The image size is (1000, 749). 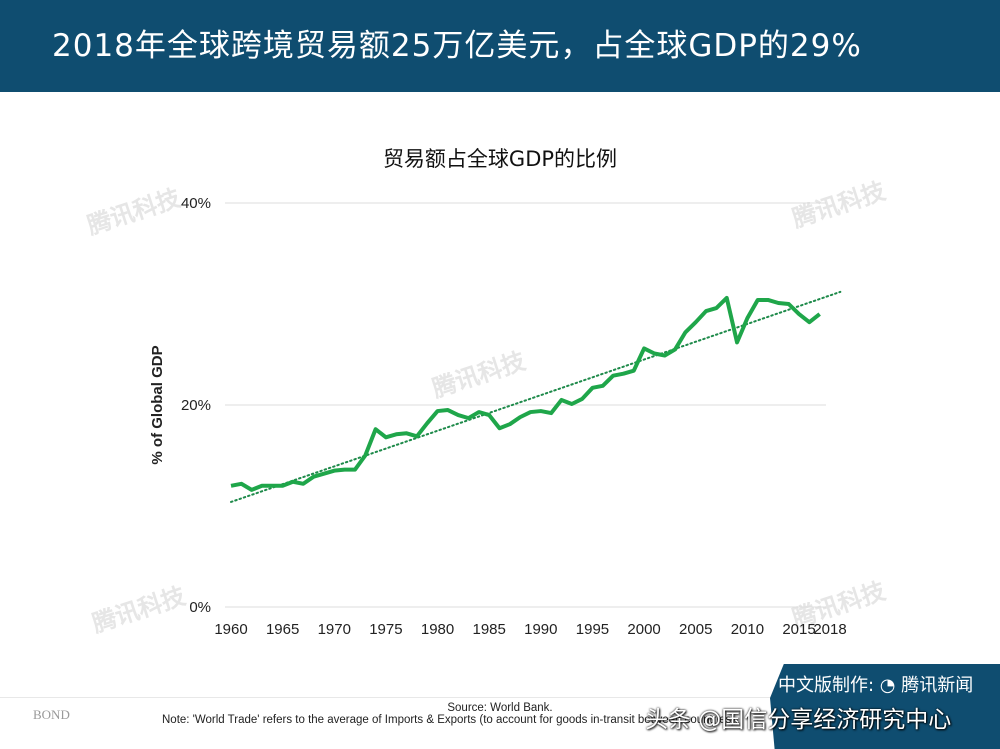 What do you see at coordinates (385, 697) in the screenshot?
I see `divider` at bounding box center [385, 697].